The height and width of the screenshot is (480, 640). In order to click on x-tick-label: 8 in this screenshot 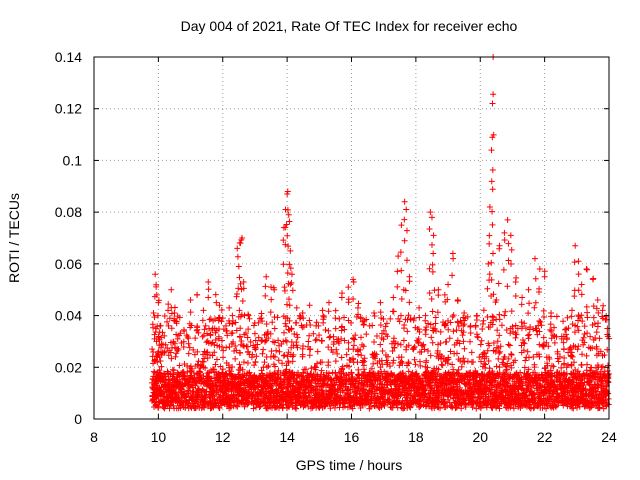, I will do `click(94, 437)`.